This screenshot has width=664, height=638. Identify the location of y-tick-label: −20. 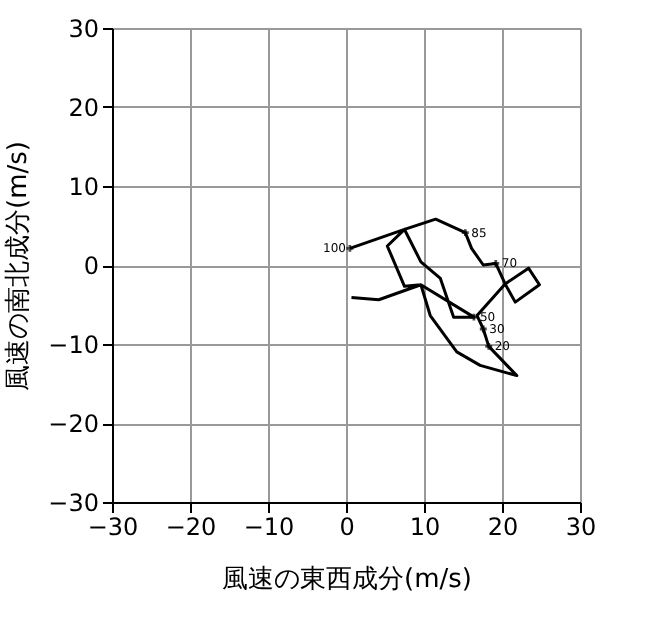
(73, 424).